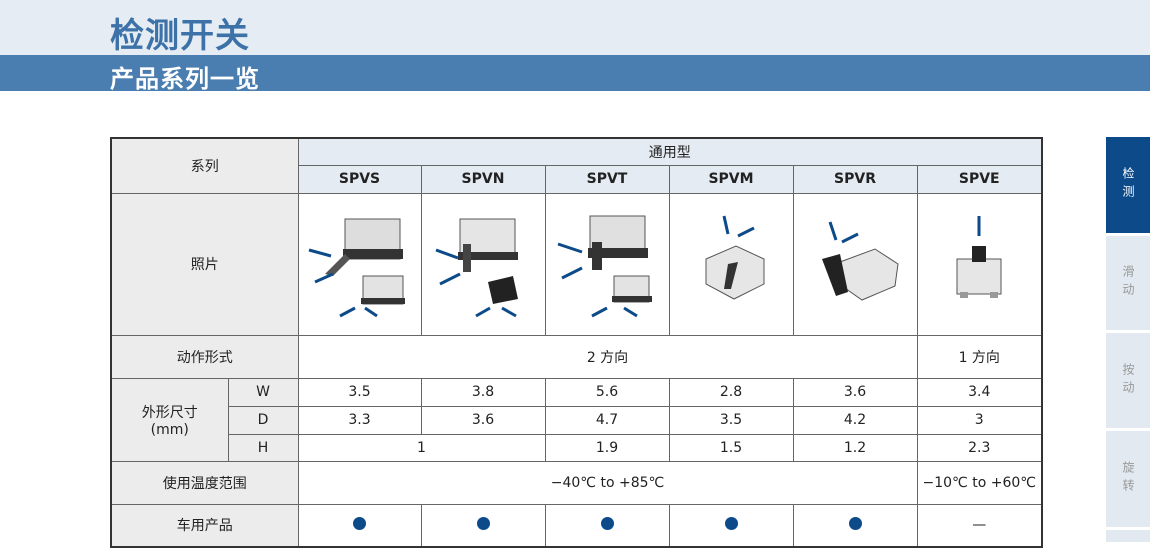  What do you see at coordinates (607, 482) in the screenshot?
I see `temp-range-general: −40℃ to +85℃` at bounding box center [607, 482].